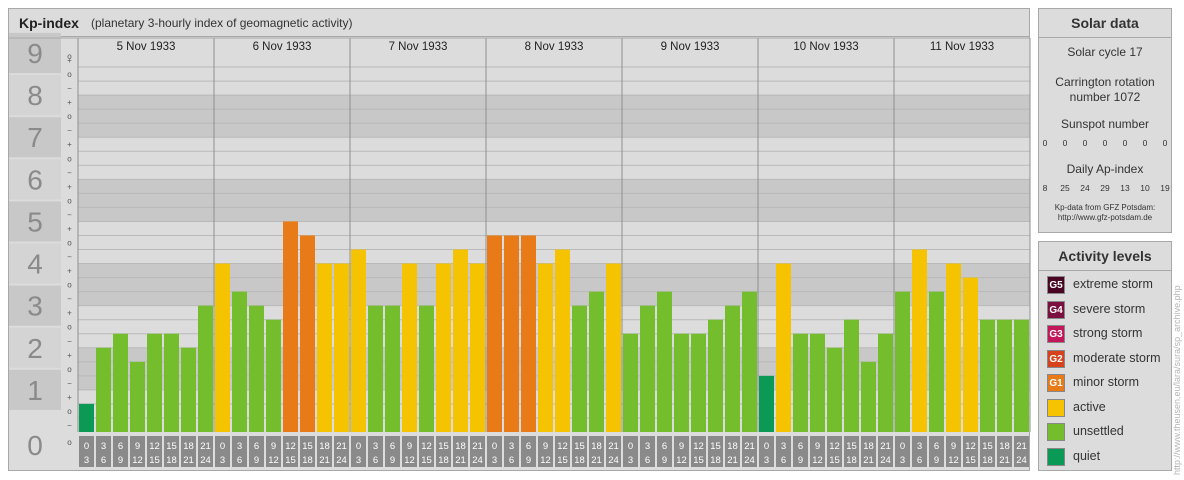  I want to click on y-tick-label: 2, so click(35, 348).